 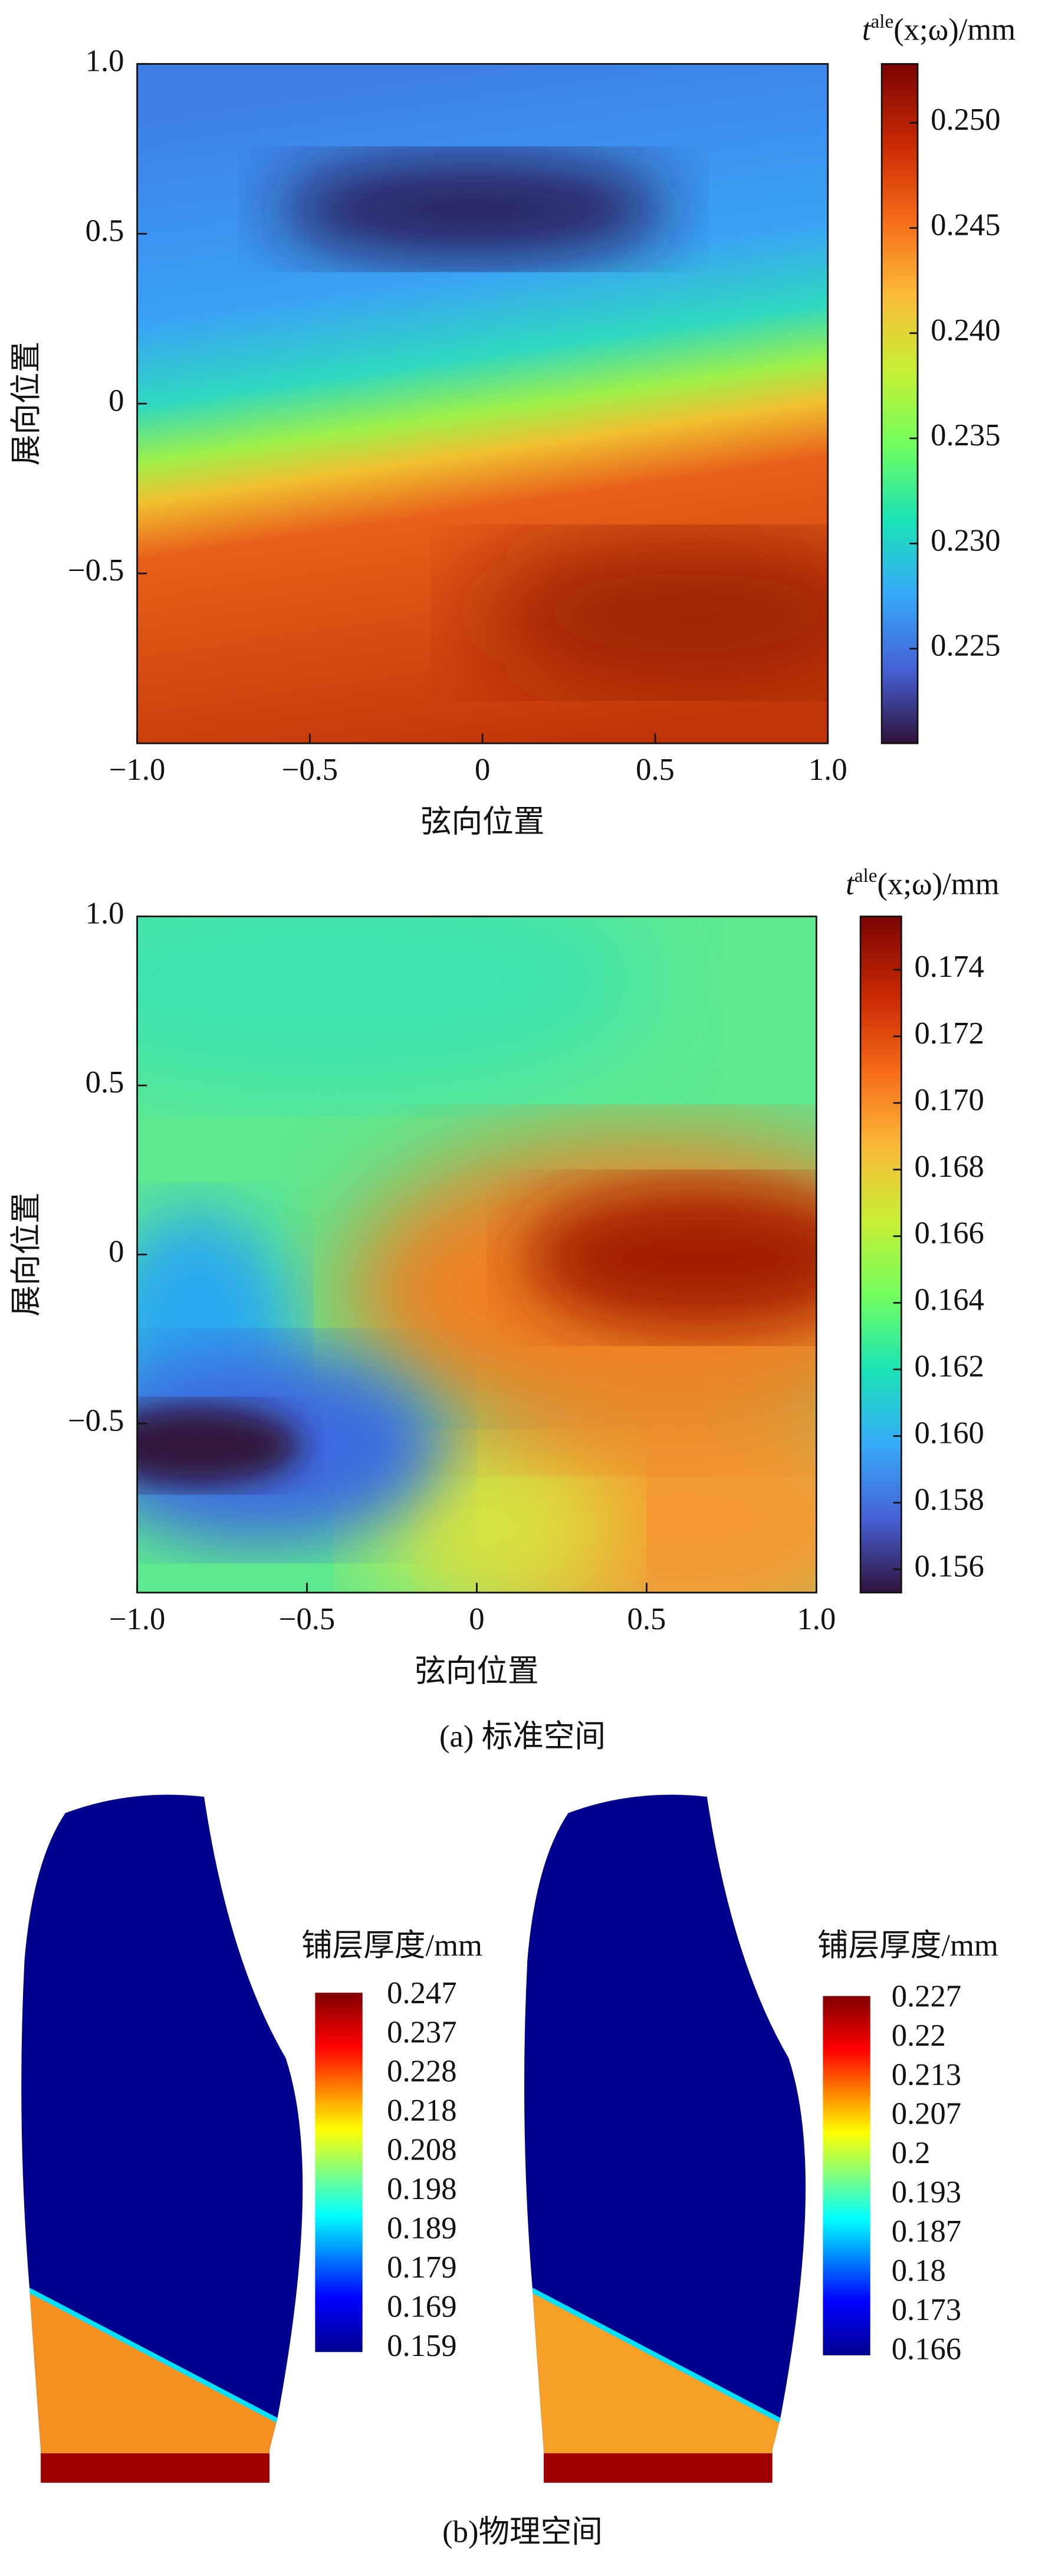 I want to click on legend-label: 0.2, so click(x=911, y=2153).